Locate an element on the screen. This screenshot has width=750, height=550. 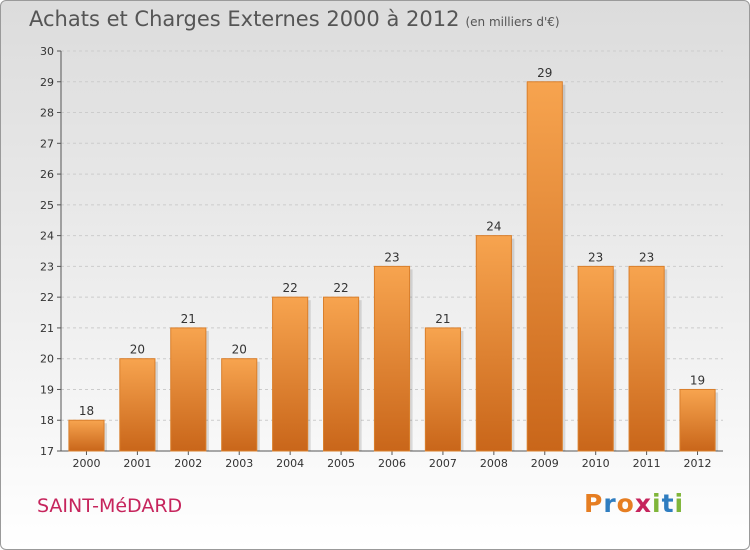
data-label-2008: 24 is located at coordinates (493, 227).